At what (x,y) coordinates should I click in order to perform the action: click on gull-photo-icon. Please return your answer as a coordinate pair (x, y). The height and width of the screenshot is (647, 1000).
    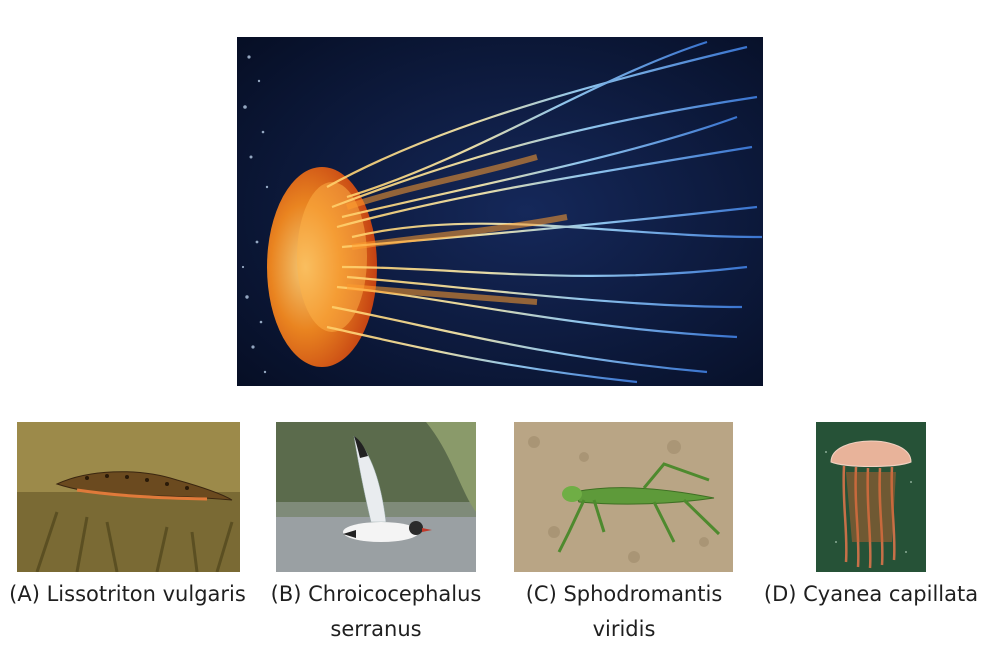
    Looking at the image, I should click on (376, 497).